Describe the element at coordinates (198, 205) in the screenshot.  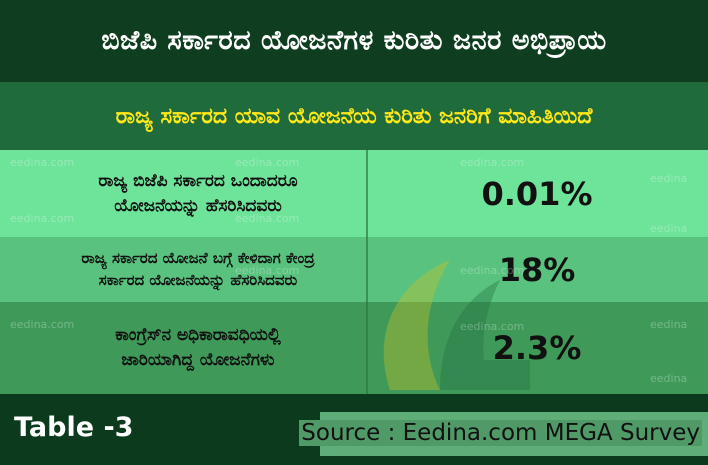
I see `row-label-line2: ಯೋಜನೆಯನ್ನು ಹೆಸರಿಸಿದವರು` at that location.